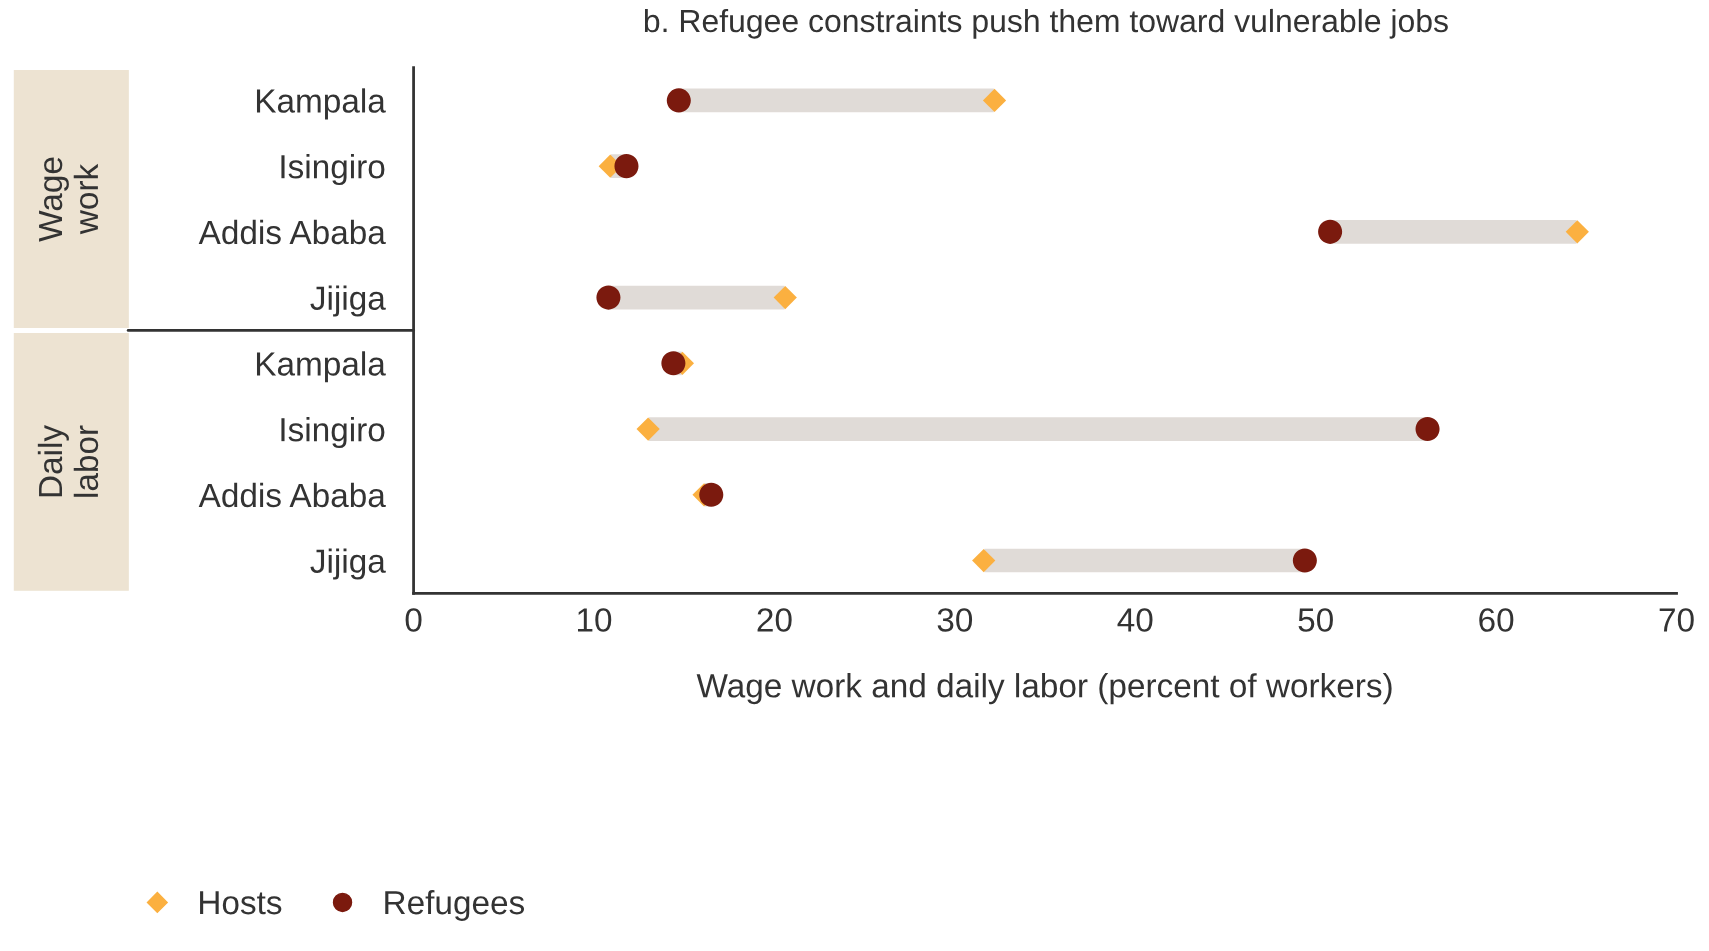 The height and width of the screenshot is (951, 1709). I want to click on x-tick-label: 70, so click(1676, 620).